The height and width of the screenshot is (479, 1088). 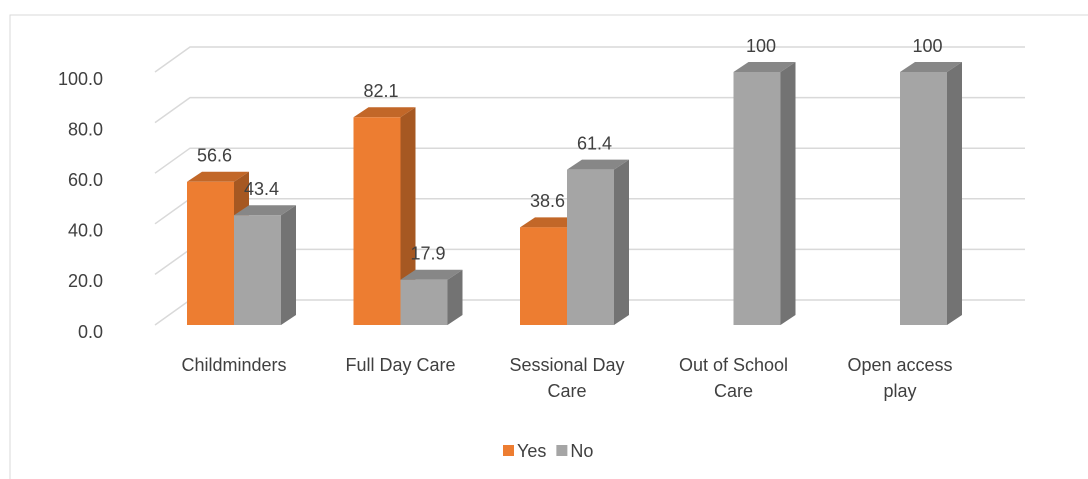 I want to click on y-tick-label: 20.0, so click(x=85, y=281).